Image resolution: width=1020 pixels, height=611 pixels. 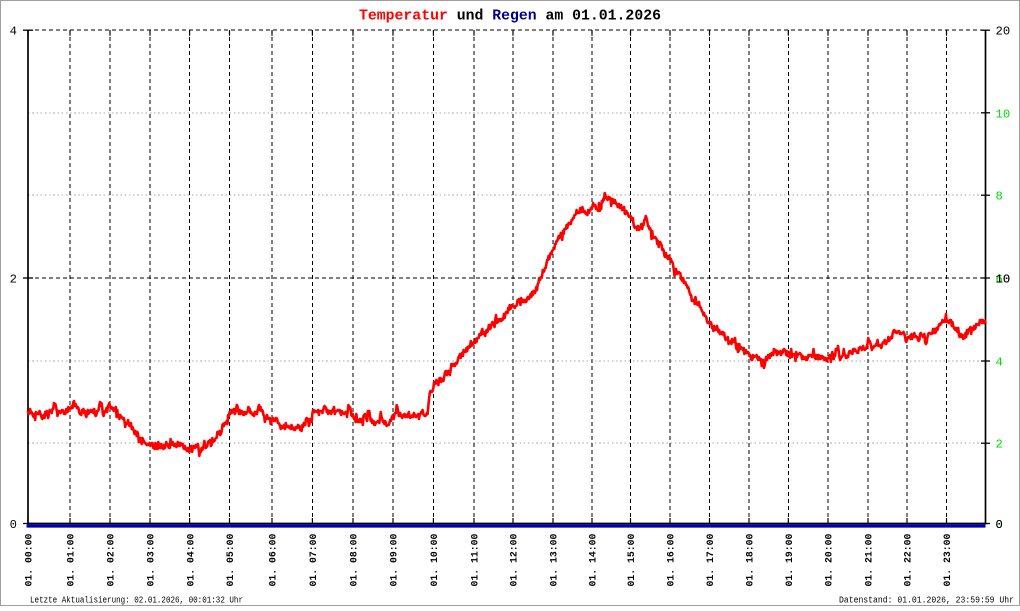 What do you see at coordinates (999, 280) in the screenshot?
I see `svg-text: 6` at bounding box center [999, 280].